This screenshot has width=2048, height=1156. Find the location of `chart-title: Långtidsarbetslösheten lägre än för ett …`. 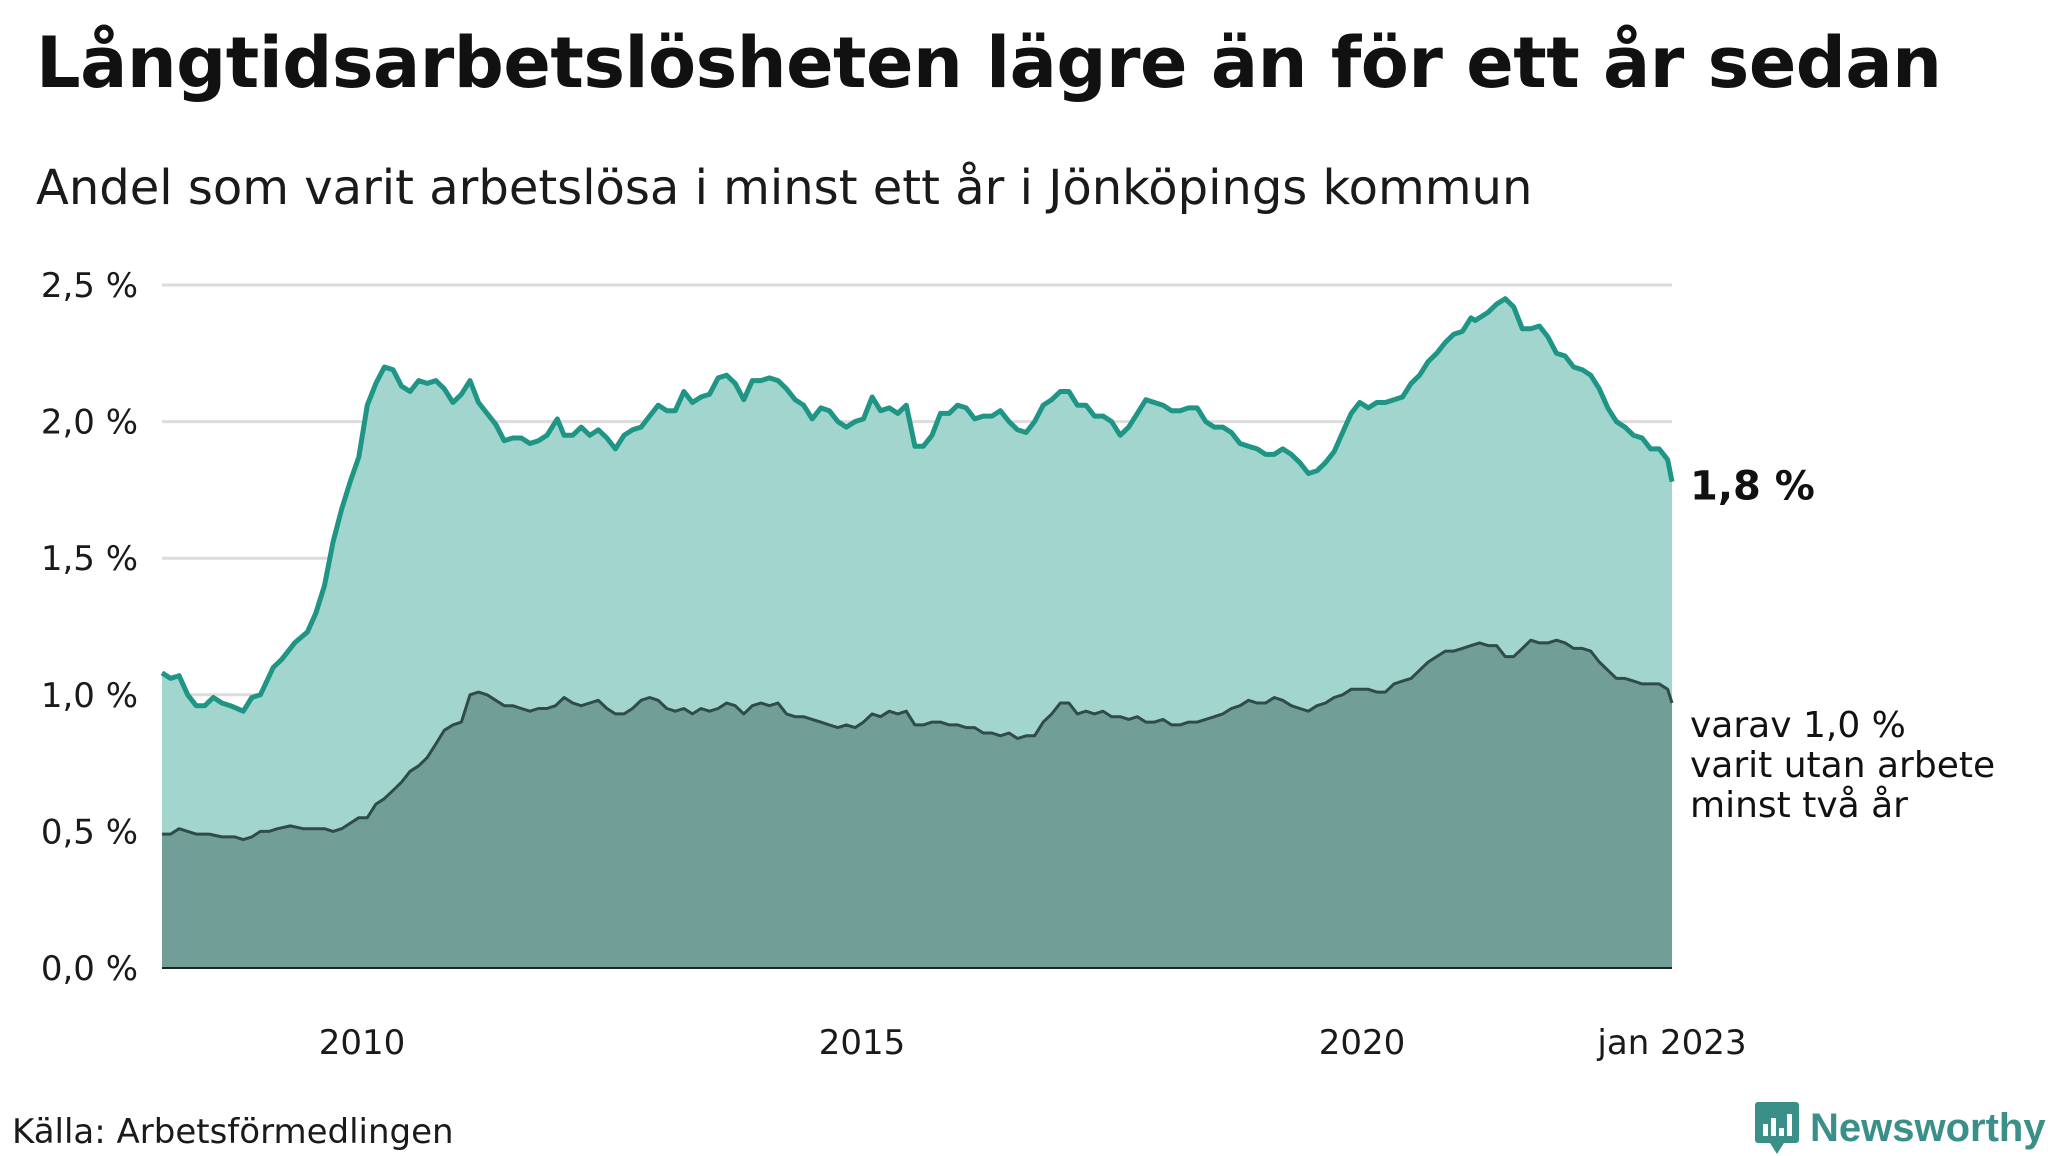

chart-title: Långtidsarbetslösheten lägre än för ett … is located at coordinates (989, 63).